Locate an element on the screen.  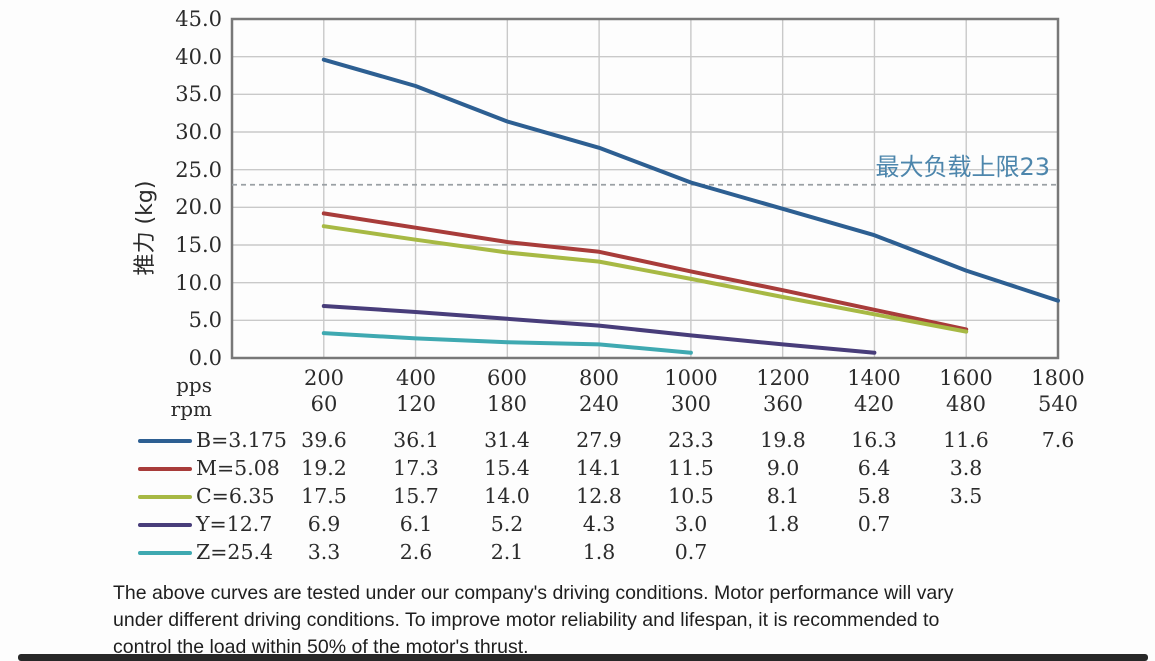
curve-Z=25.4 is located at coordinates (507, 343).